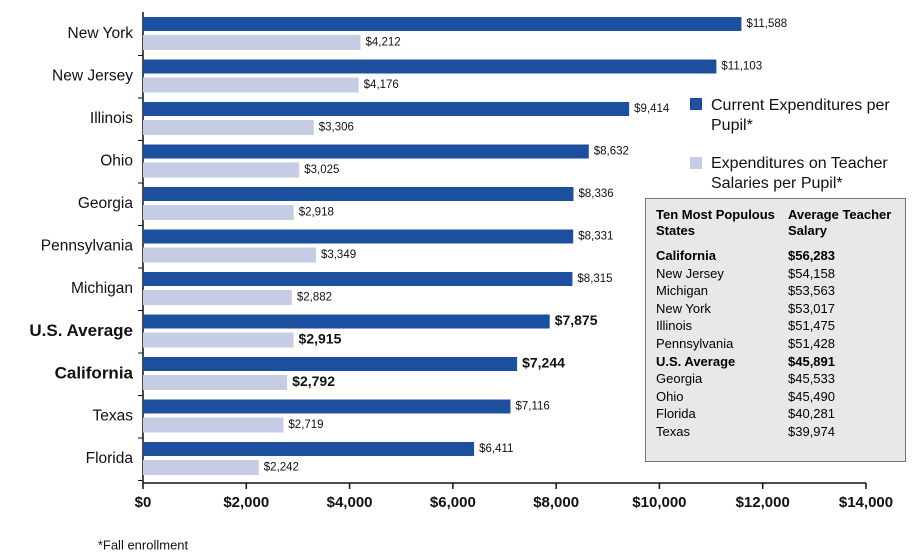 This screenshot has height=555, width=918. I want to click on x-tick-label: $10,000, so click(659, 502).